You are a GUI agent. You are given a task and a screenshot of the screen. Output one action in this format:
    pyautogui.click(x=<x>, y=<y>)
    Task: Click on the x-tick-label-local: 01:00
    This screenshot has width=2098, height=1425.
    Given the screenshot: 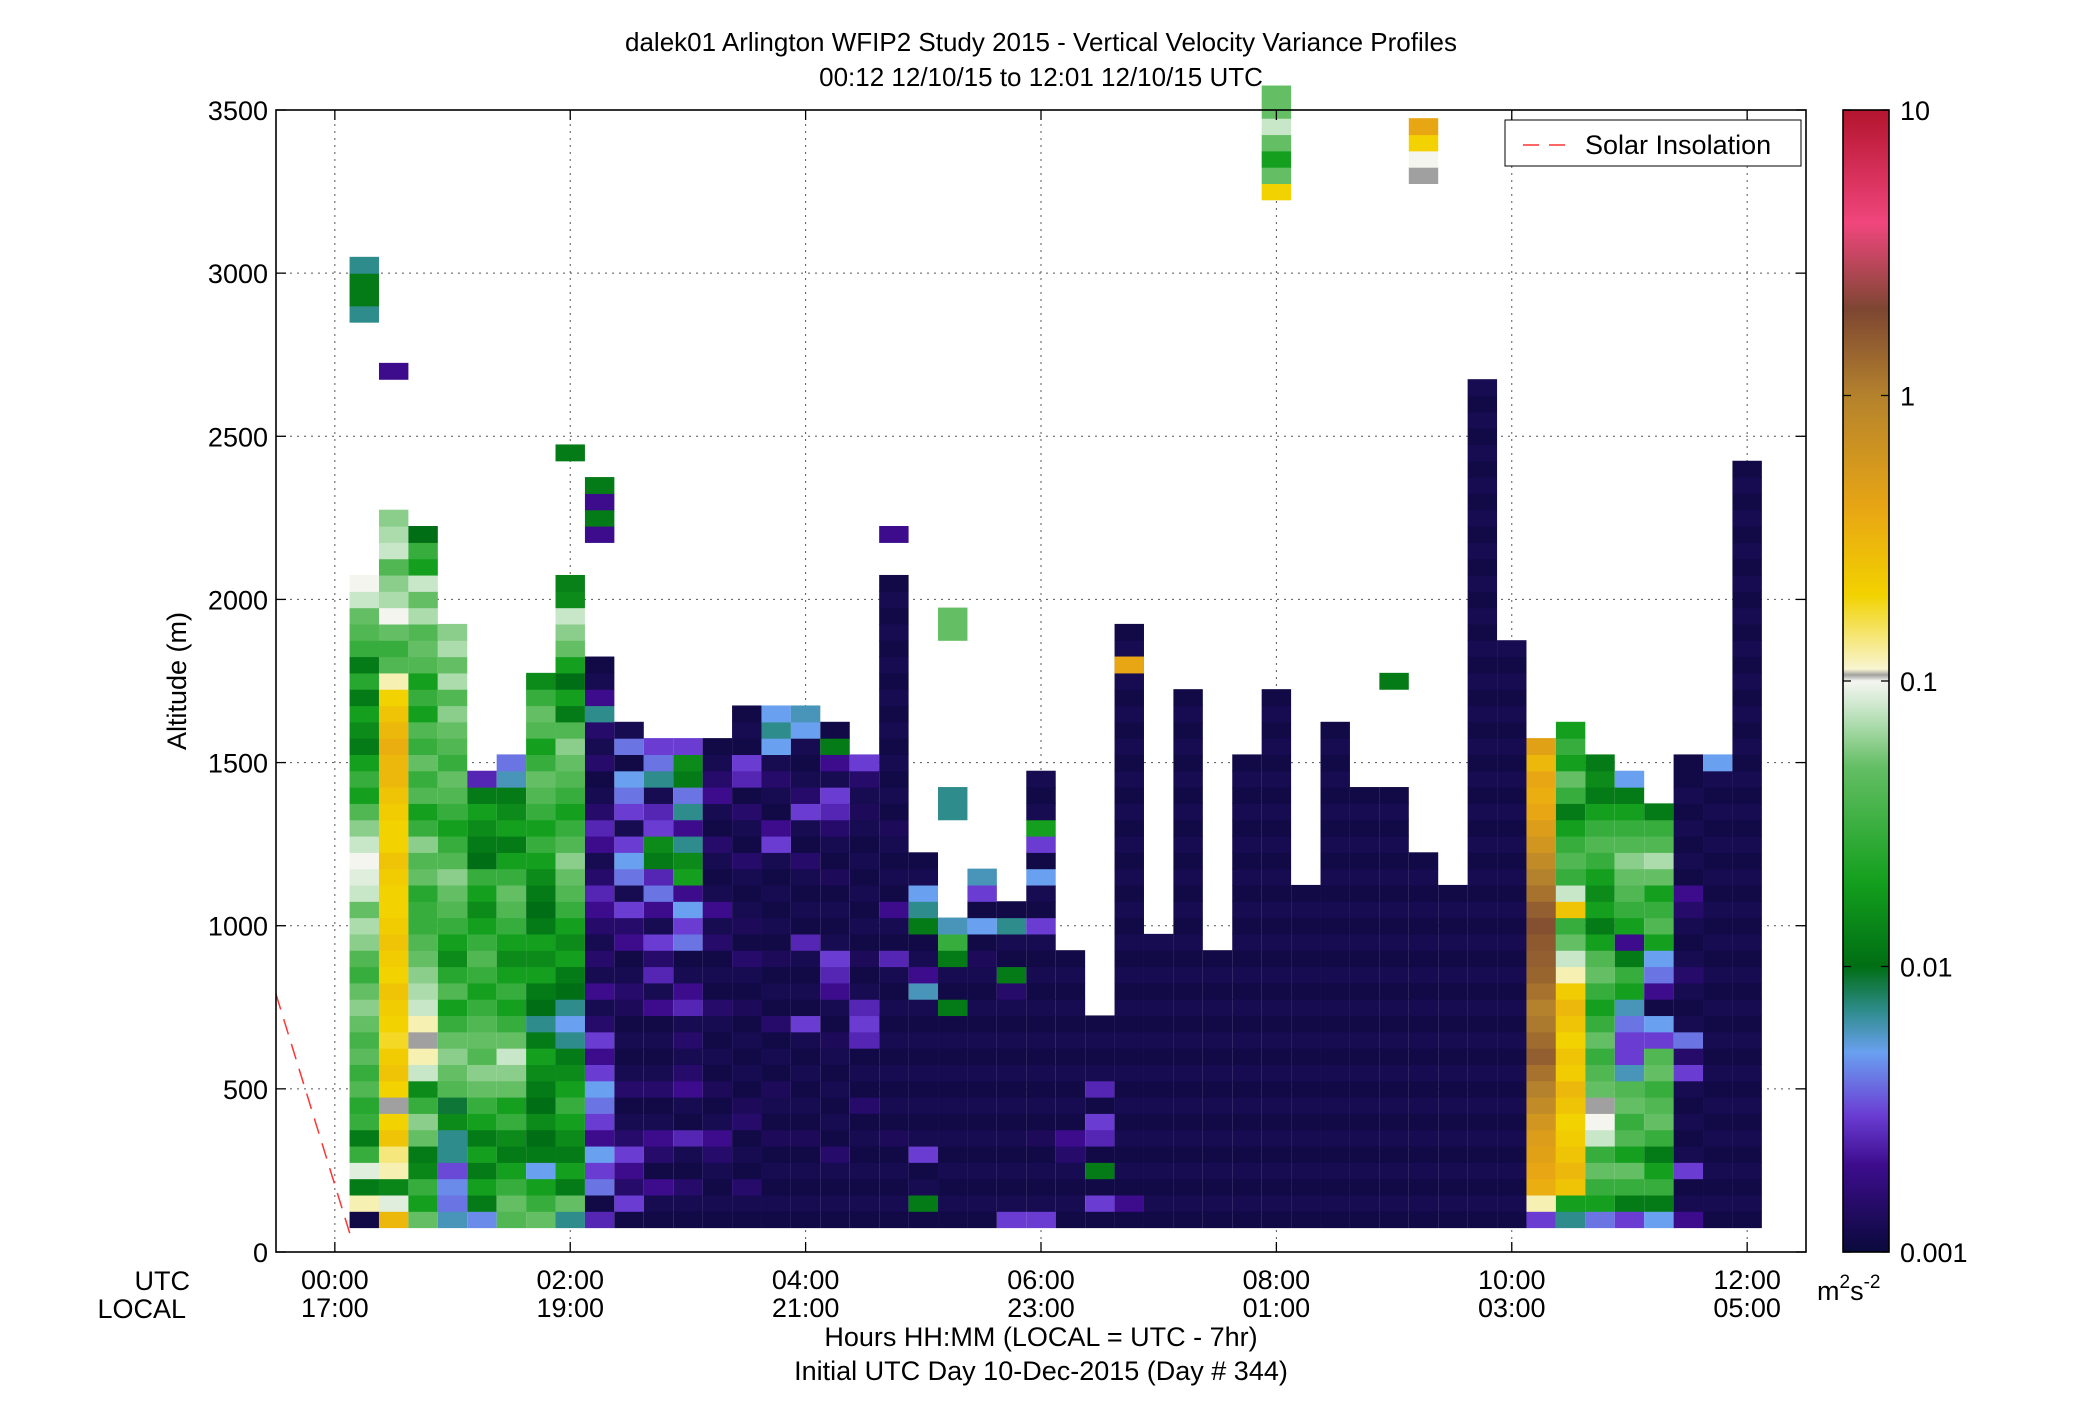 What is the action you would take?
    pyautogui.click(x=1277, y=1308)
    